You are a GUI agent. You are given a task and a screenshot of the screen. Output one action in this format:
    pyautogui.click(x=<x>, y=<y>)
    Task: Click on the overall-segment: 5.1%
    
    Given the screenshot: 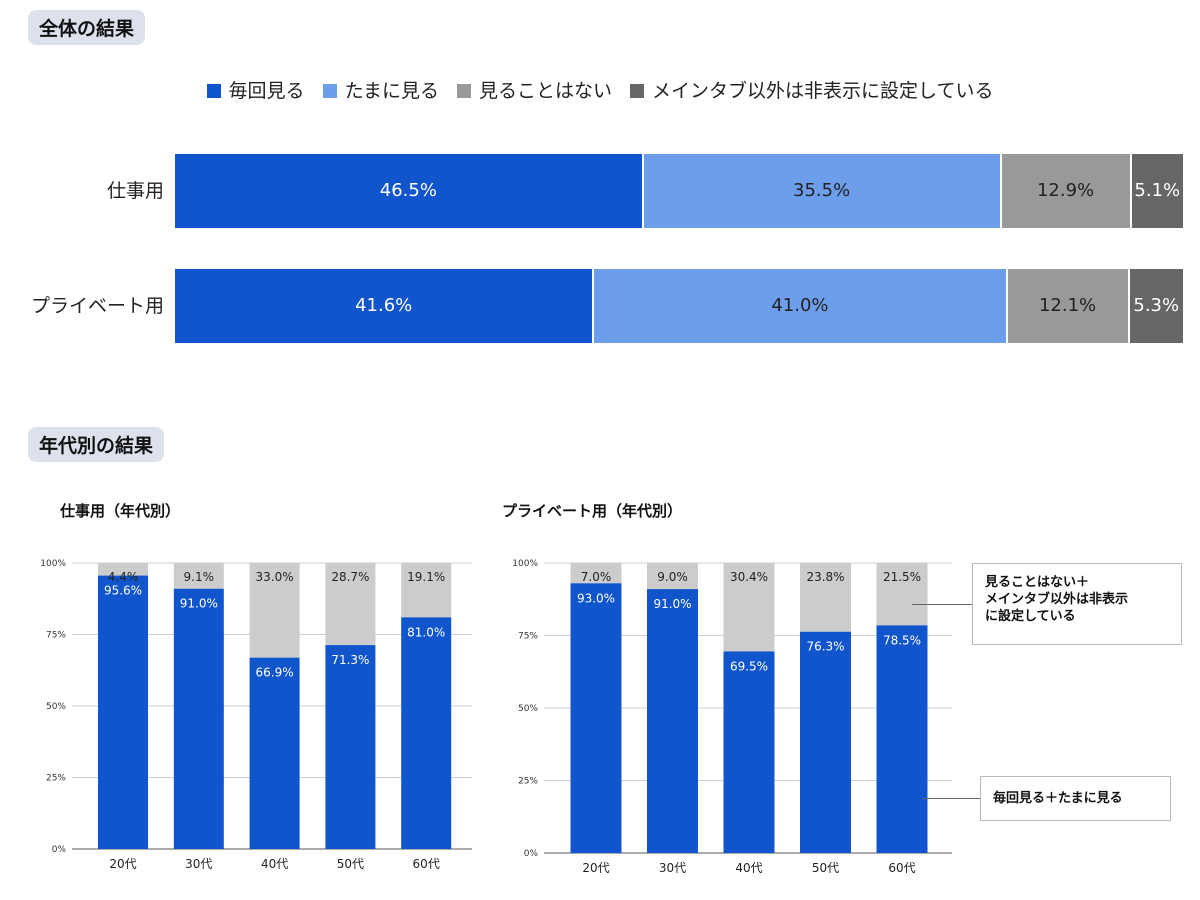 What is the action you would take?
    pyautogui.click(x=1157, y=191)
    